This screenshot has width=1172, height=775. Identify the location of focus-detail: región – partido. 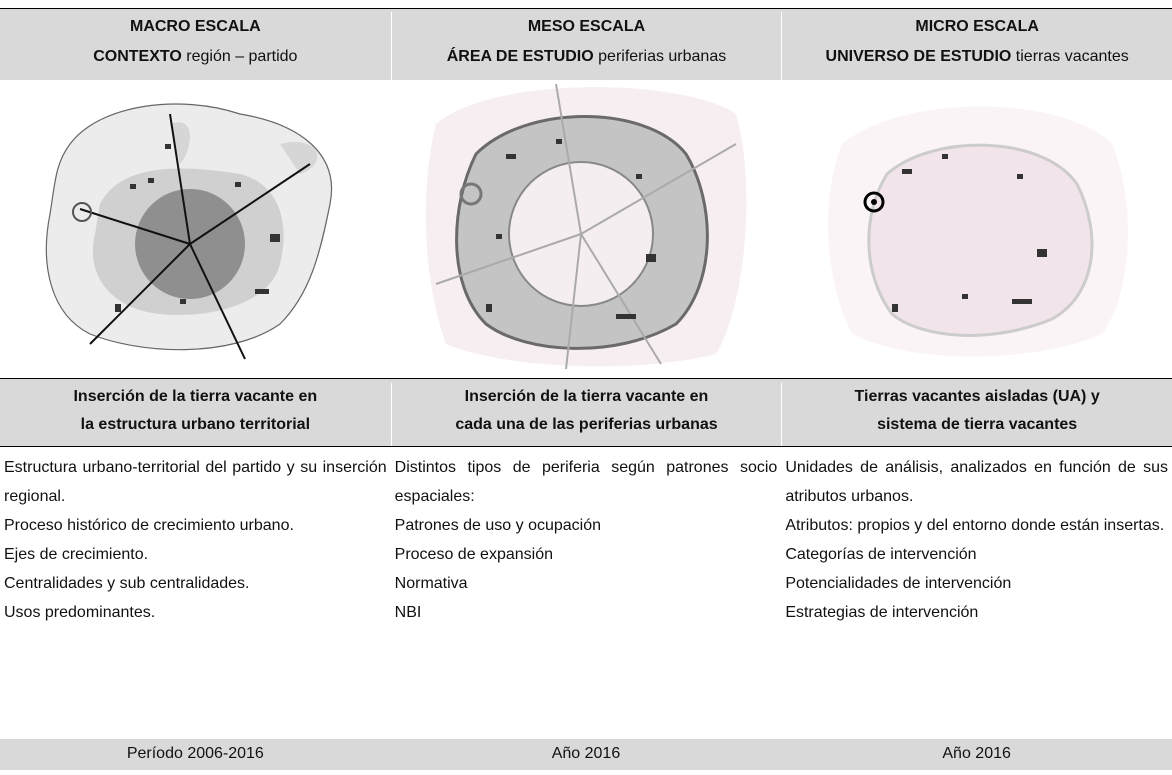
(242, 56).